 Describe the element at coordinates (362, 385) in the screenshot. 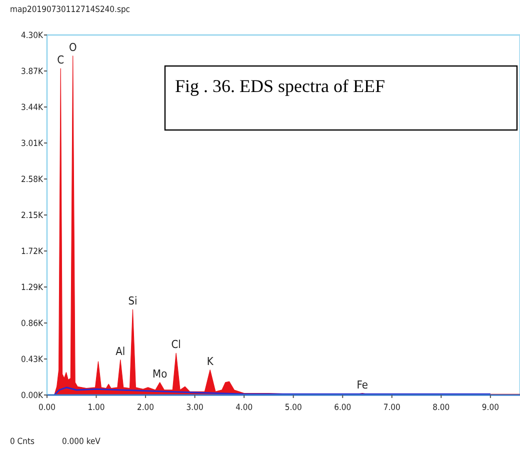

I see `annotation: Fe` at that location.